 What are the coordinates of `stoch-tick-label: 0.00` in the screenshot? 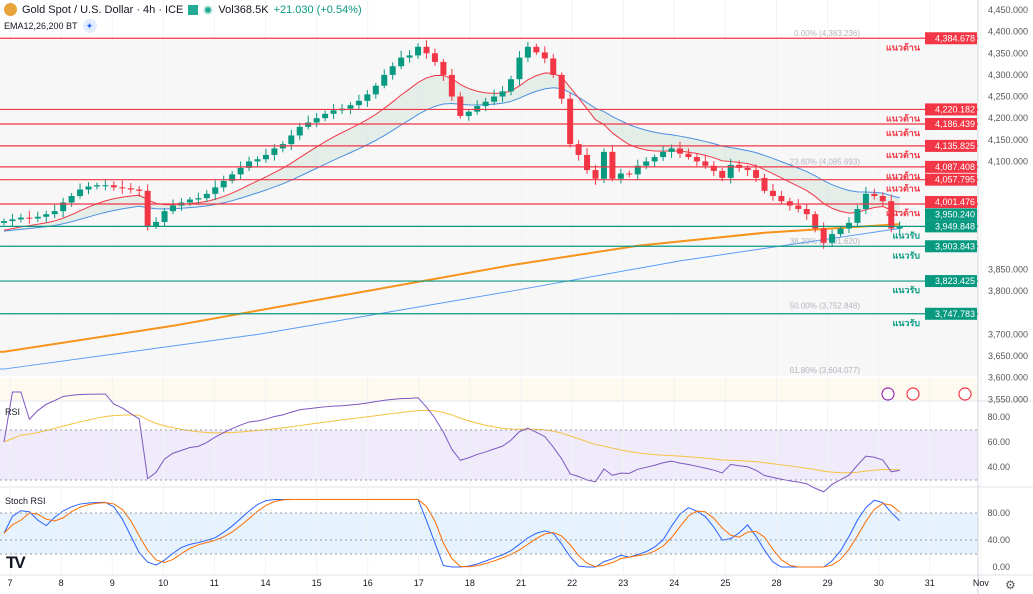 It's located at (1001, 567).